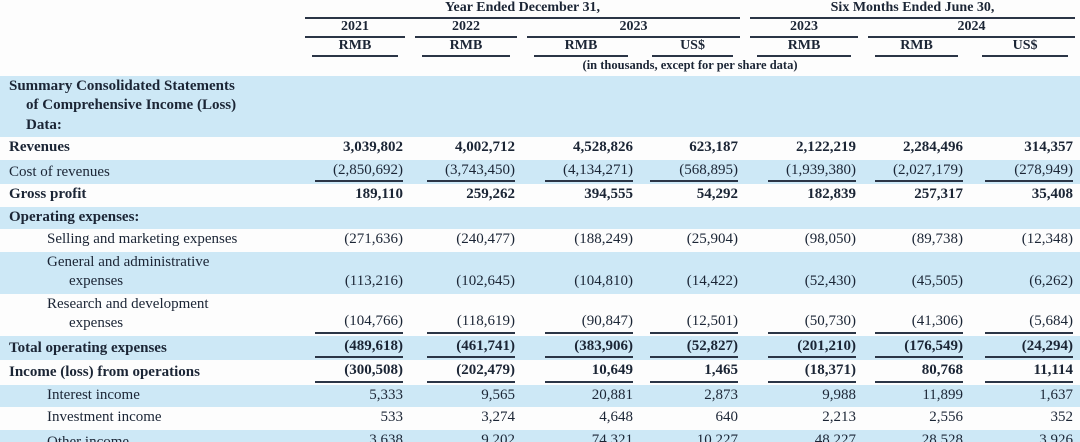 The width and height of the screenshot is (1080, 442). I want to click on header-group-interim: Six Months Ended June 30,, so click(912, 10).